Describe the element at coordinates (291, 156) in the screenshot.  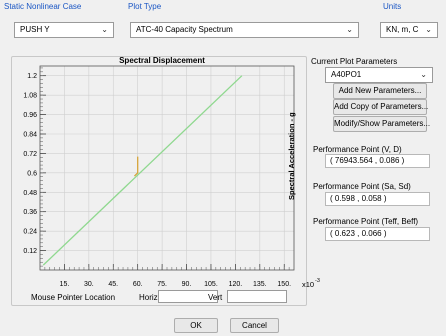
I see `y-axis-title: Spectral Acceleration - g` at that location.